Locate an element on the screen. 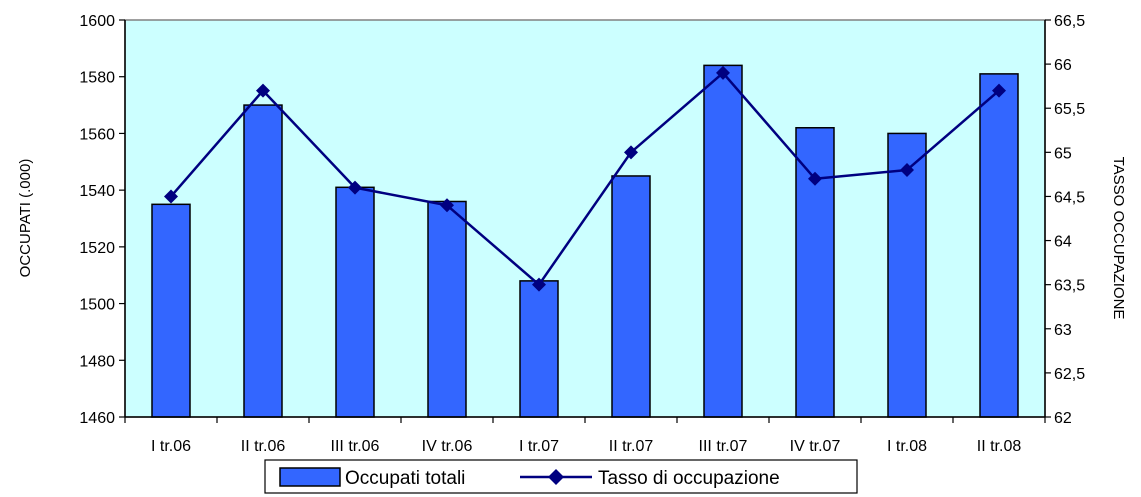 The width and height of the screenshot is (1141, 497). y2-axis-title: TASSO OCCUPAZIONE is located at coordinates (1118, 238).